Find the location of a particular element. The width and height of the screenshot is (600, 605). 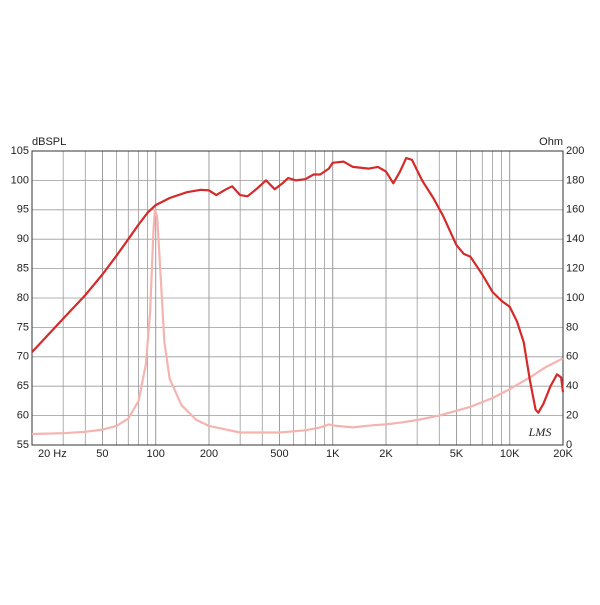

annotation: LMS is located at coordinates (540, 432).